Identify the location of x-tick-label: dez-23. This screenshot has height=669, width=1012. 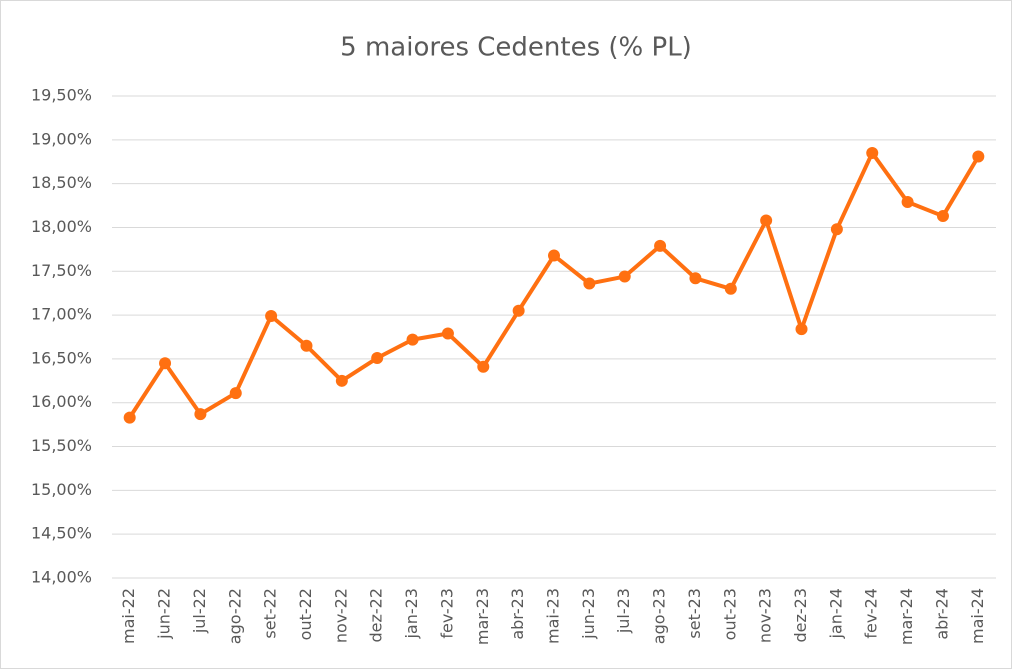
(800, 615).